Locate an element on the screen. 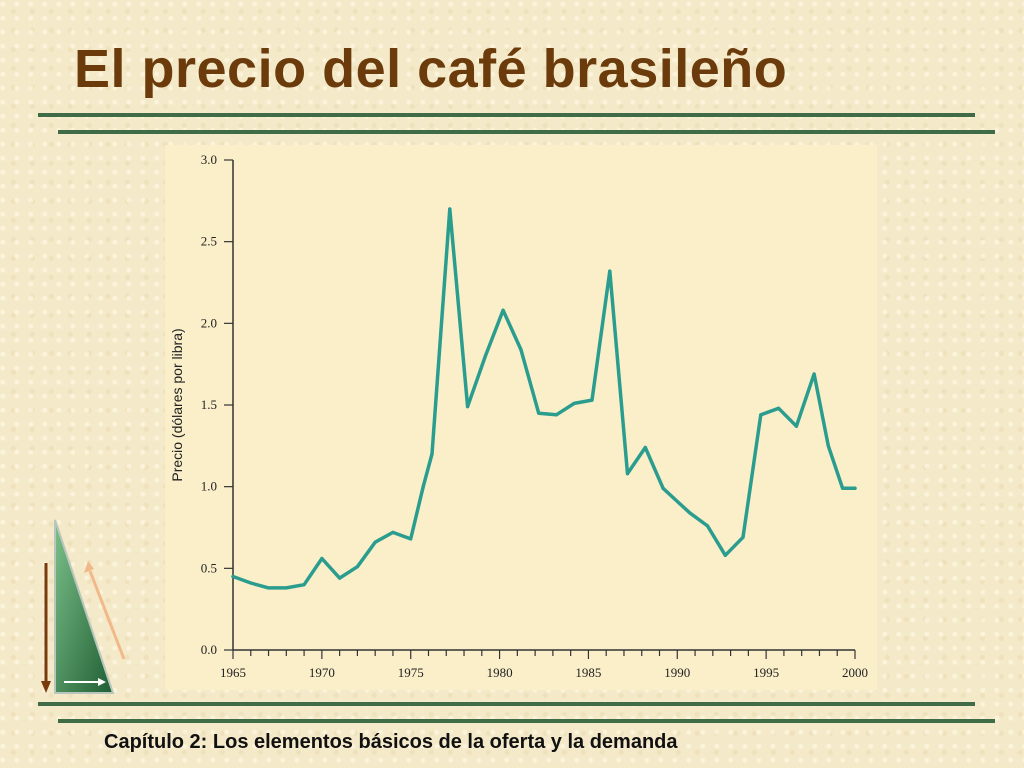 The height and width of the screenshot is (768, 1024). x-tick-label: 2000 is located at coordinates (855, 672).